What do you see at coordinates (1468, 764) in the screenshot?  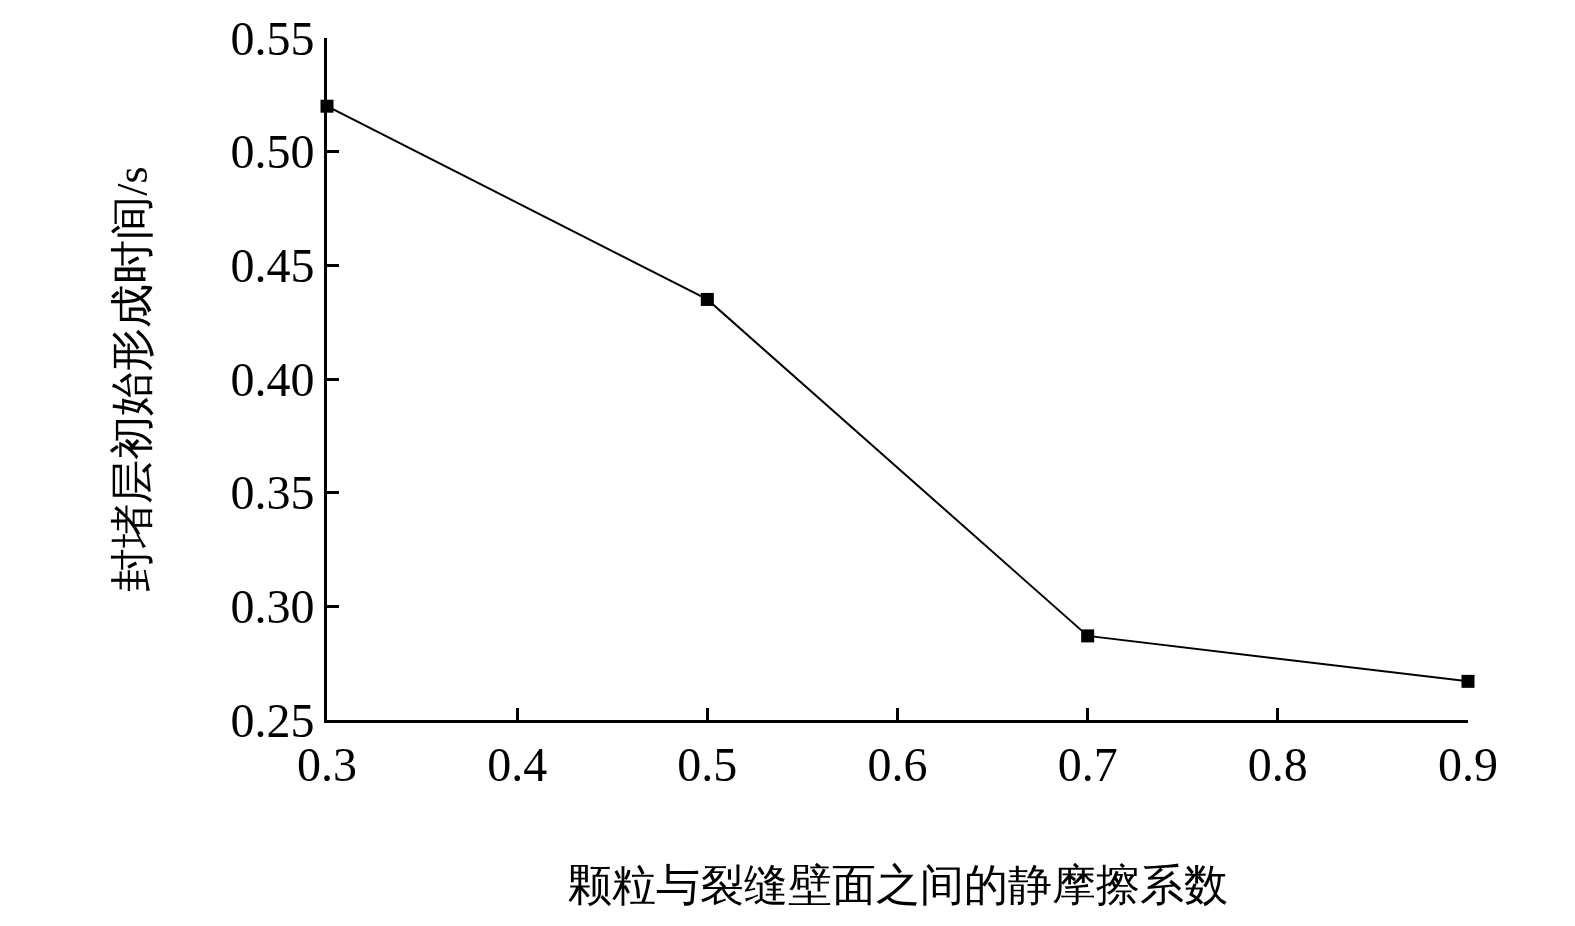 I see `x-tick-label: 0.9` at bounding box center [1468, 764].